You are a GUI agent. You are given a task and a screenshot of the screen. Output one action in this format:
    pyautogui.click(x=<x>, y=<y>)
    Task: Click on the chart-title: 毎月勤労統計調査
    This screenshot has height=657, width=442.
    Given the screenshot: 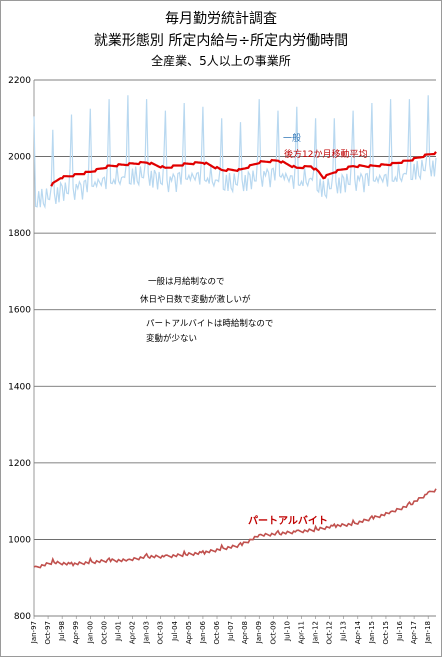 What is the action you would take?
    pyautogui.click(x=221, y=19)
    